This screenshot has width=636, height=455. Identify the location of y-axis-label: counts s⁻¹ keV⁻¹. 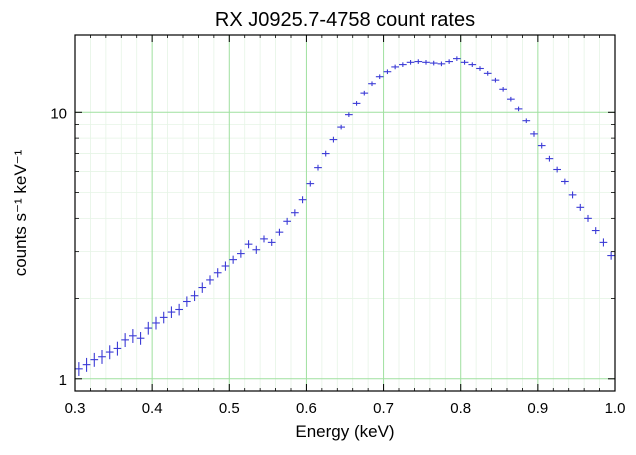
(20, 212).